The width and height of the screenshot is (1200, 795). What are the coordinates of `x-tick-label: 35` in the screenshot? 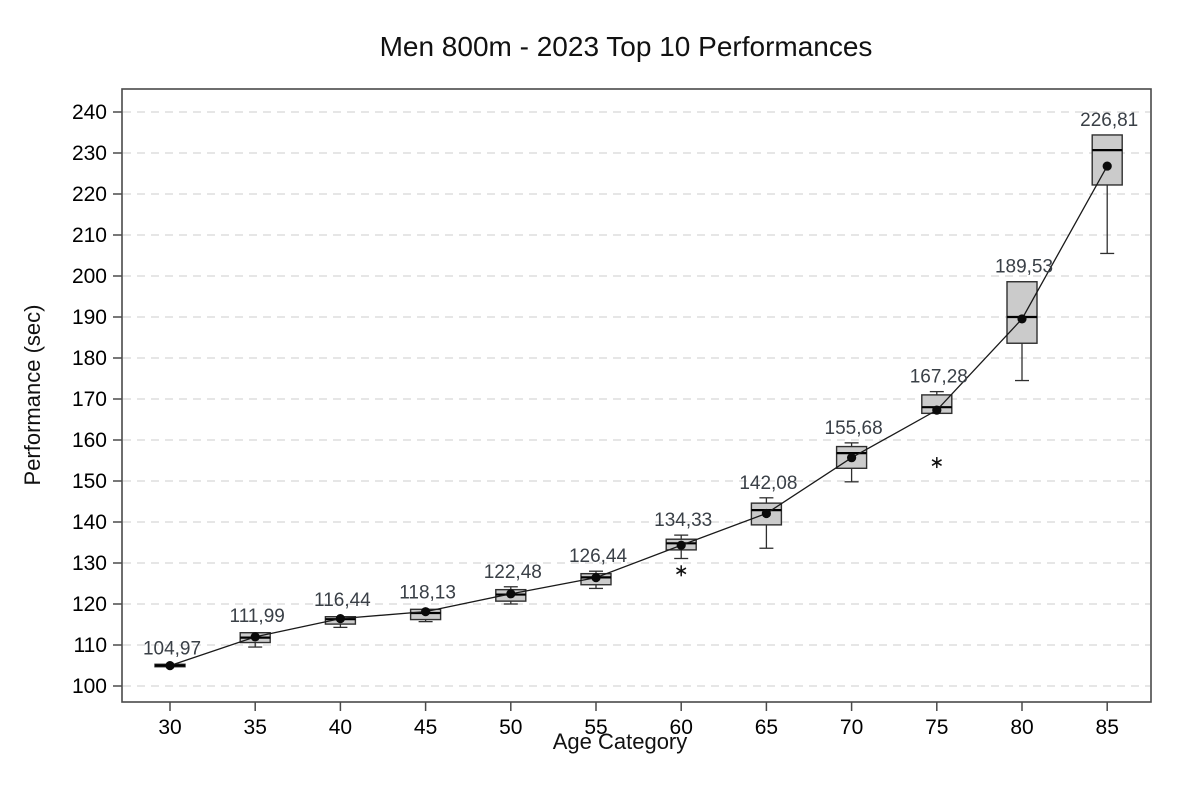 It's located at (255, 727).